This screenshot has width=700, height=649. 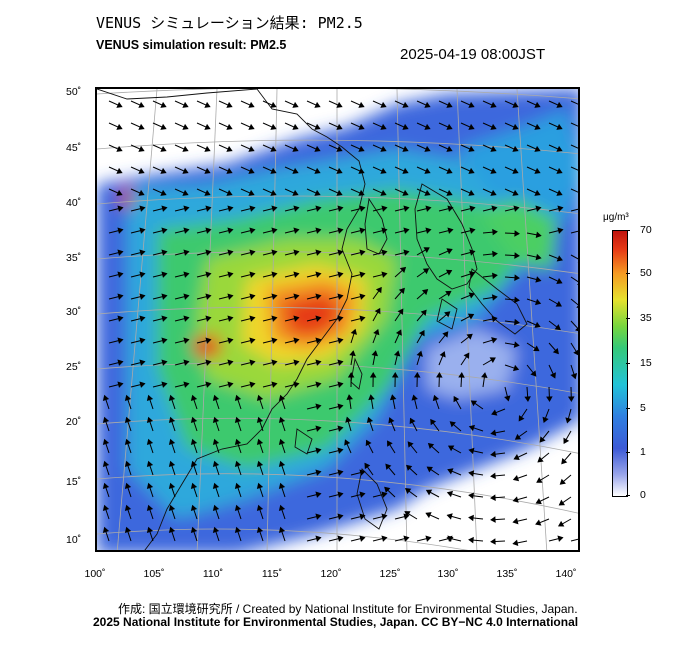 What do you see at coordinates (74, 482) in the screenshot?
I see `lat-label-15: 15˚` at bounding box center [74, 482].